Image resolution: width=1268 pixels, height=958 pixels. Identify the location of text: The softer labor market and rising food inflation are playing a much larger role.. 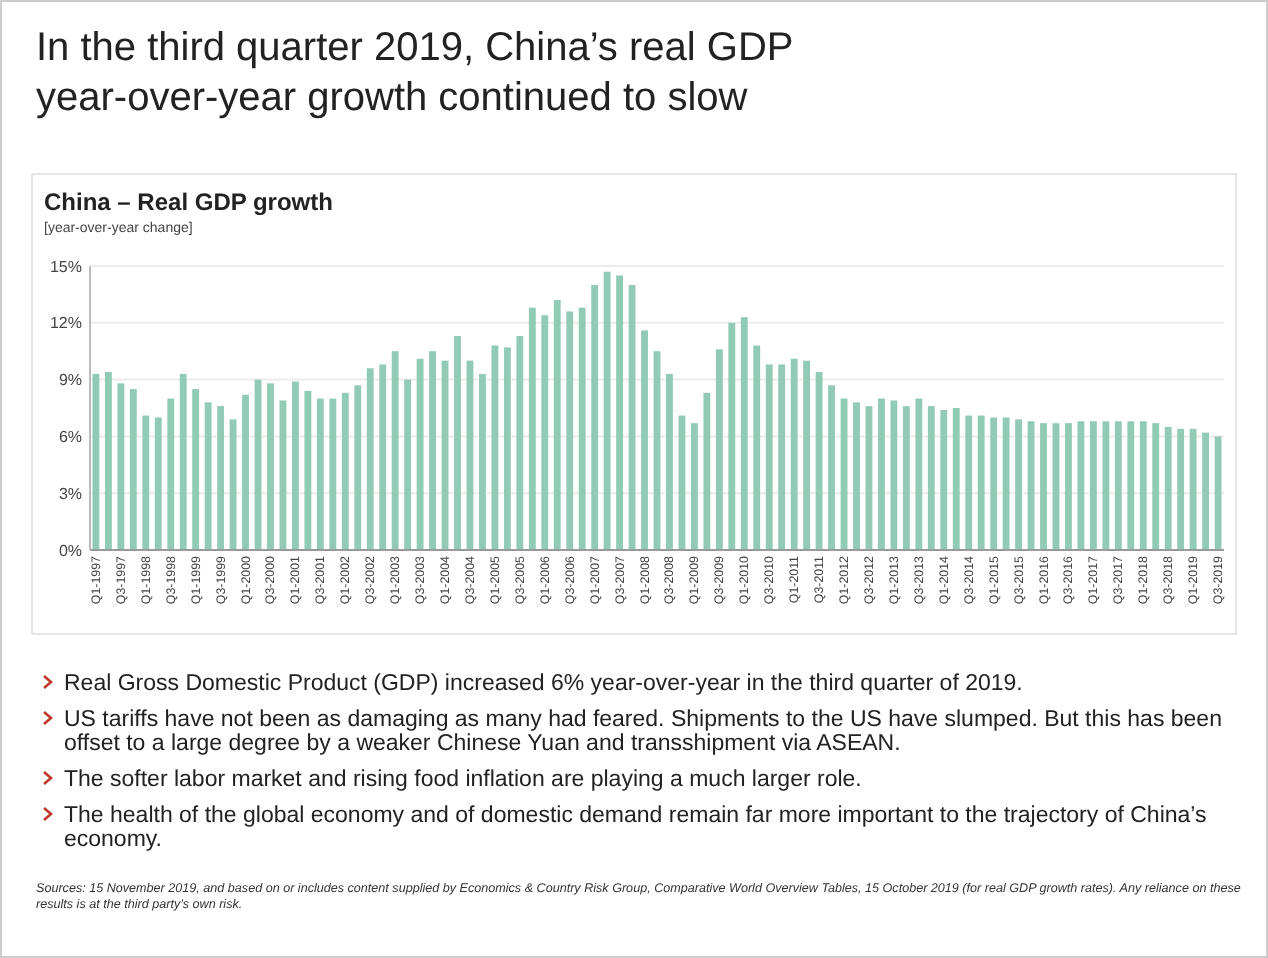
(463, 780).